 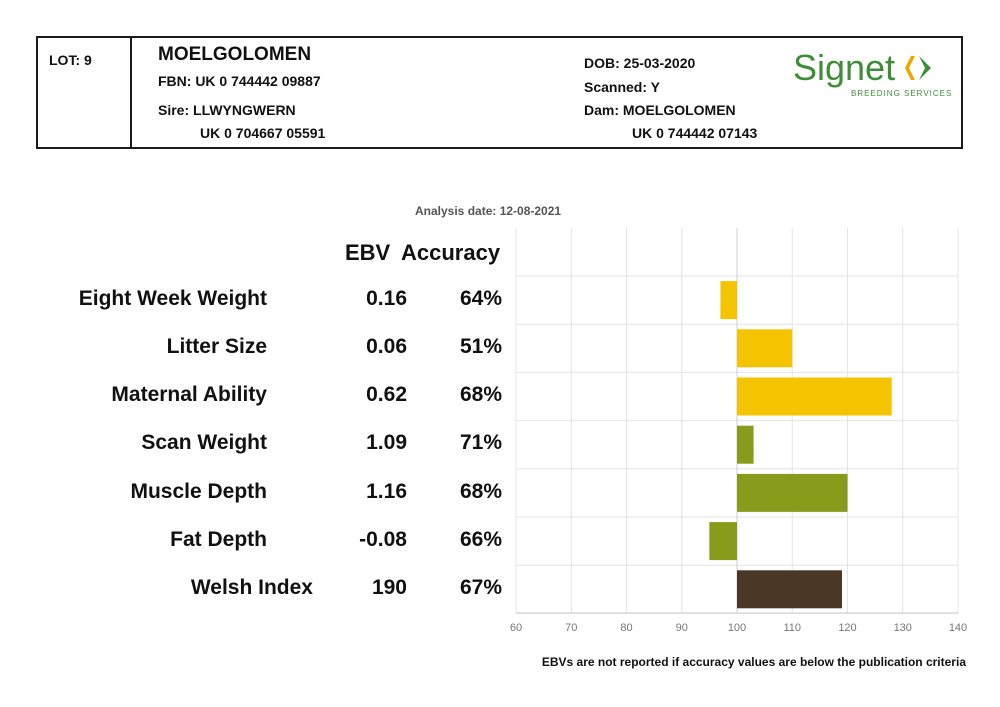 I want to click on scanned: Scanned: Y, so click(x=622, y=87).